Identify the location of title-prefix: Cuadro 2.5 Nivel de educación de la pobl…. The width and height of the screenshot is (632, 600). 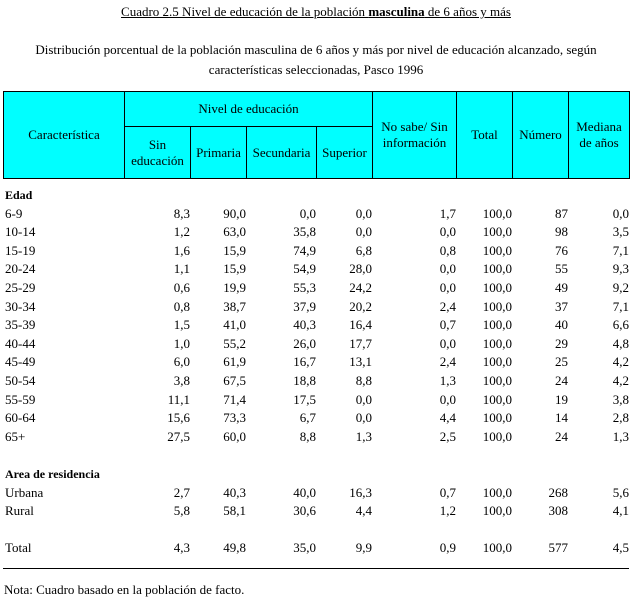
(245, 11).